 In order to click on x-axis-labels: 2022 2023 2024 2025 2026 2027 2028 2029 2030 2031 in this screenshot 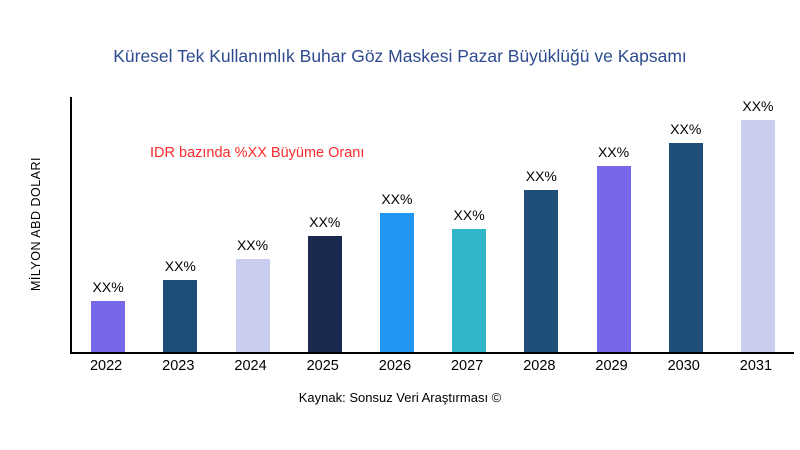, I will do `click(431, 366)`.